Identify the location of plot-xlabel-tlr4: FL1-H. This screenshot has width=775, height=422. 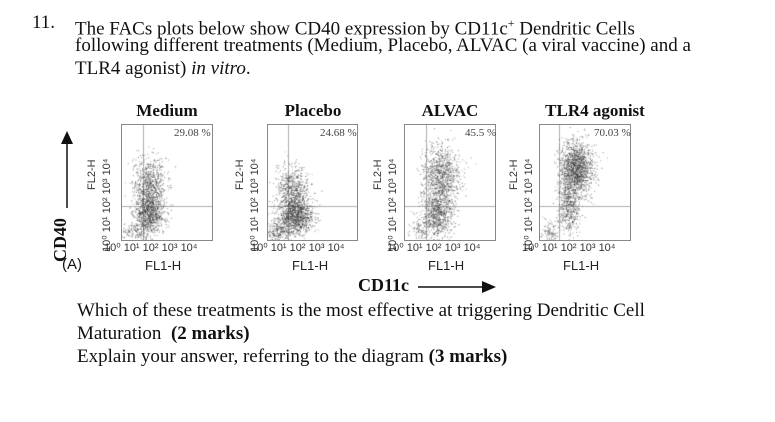
(581, 265).